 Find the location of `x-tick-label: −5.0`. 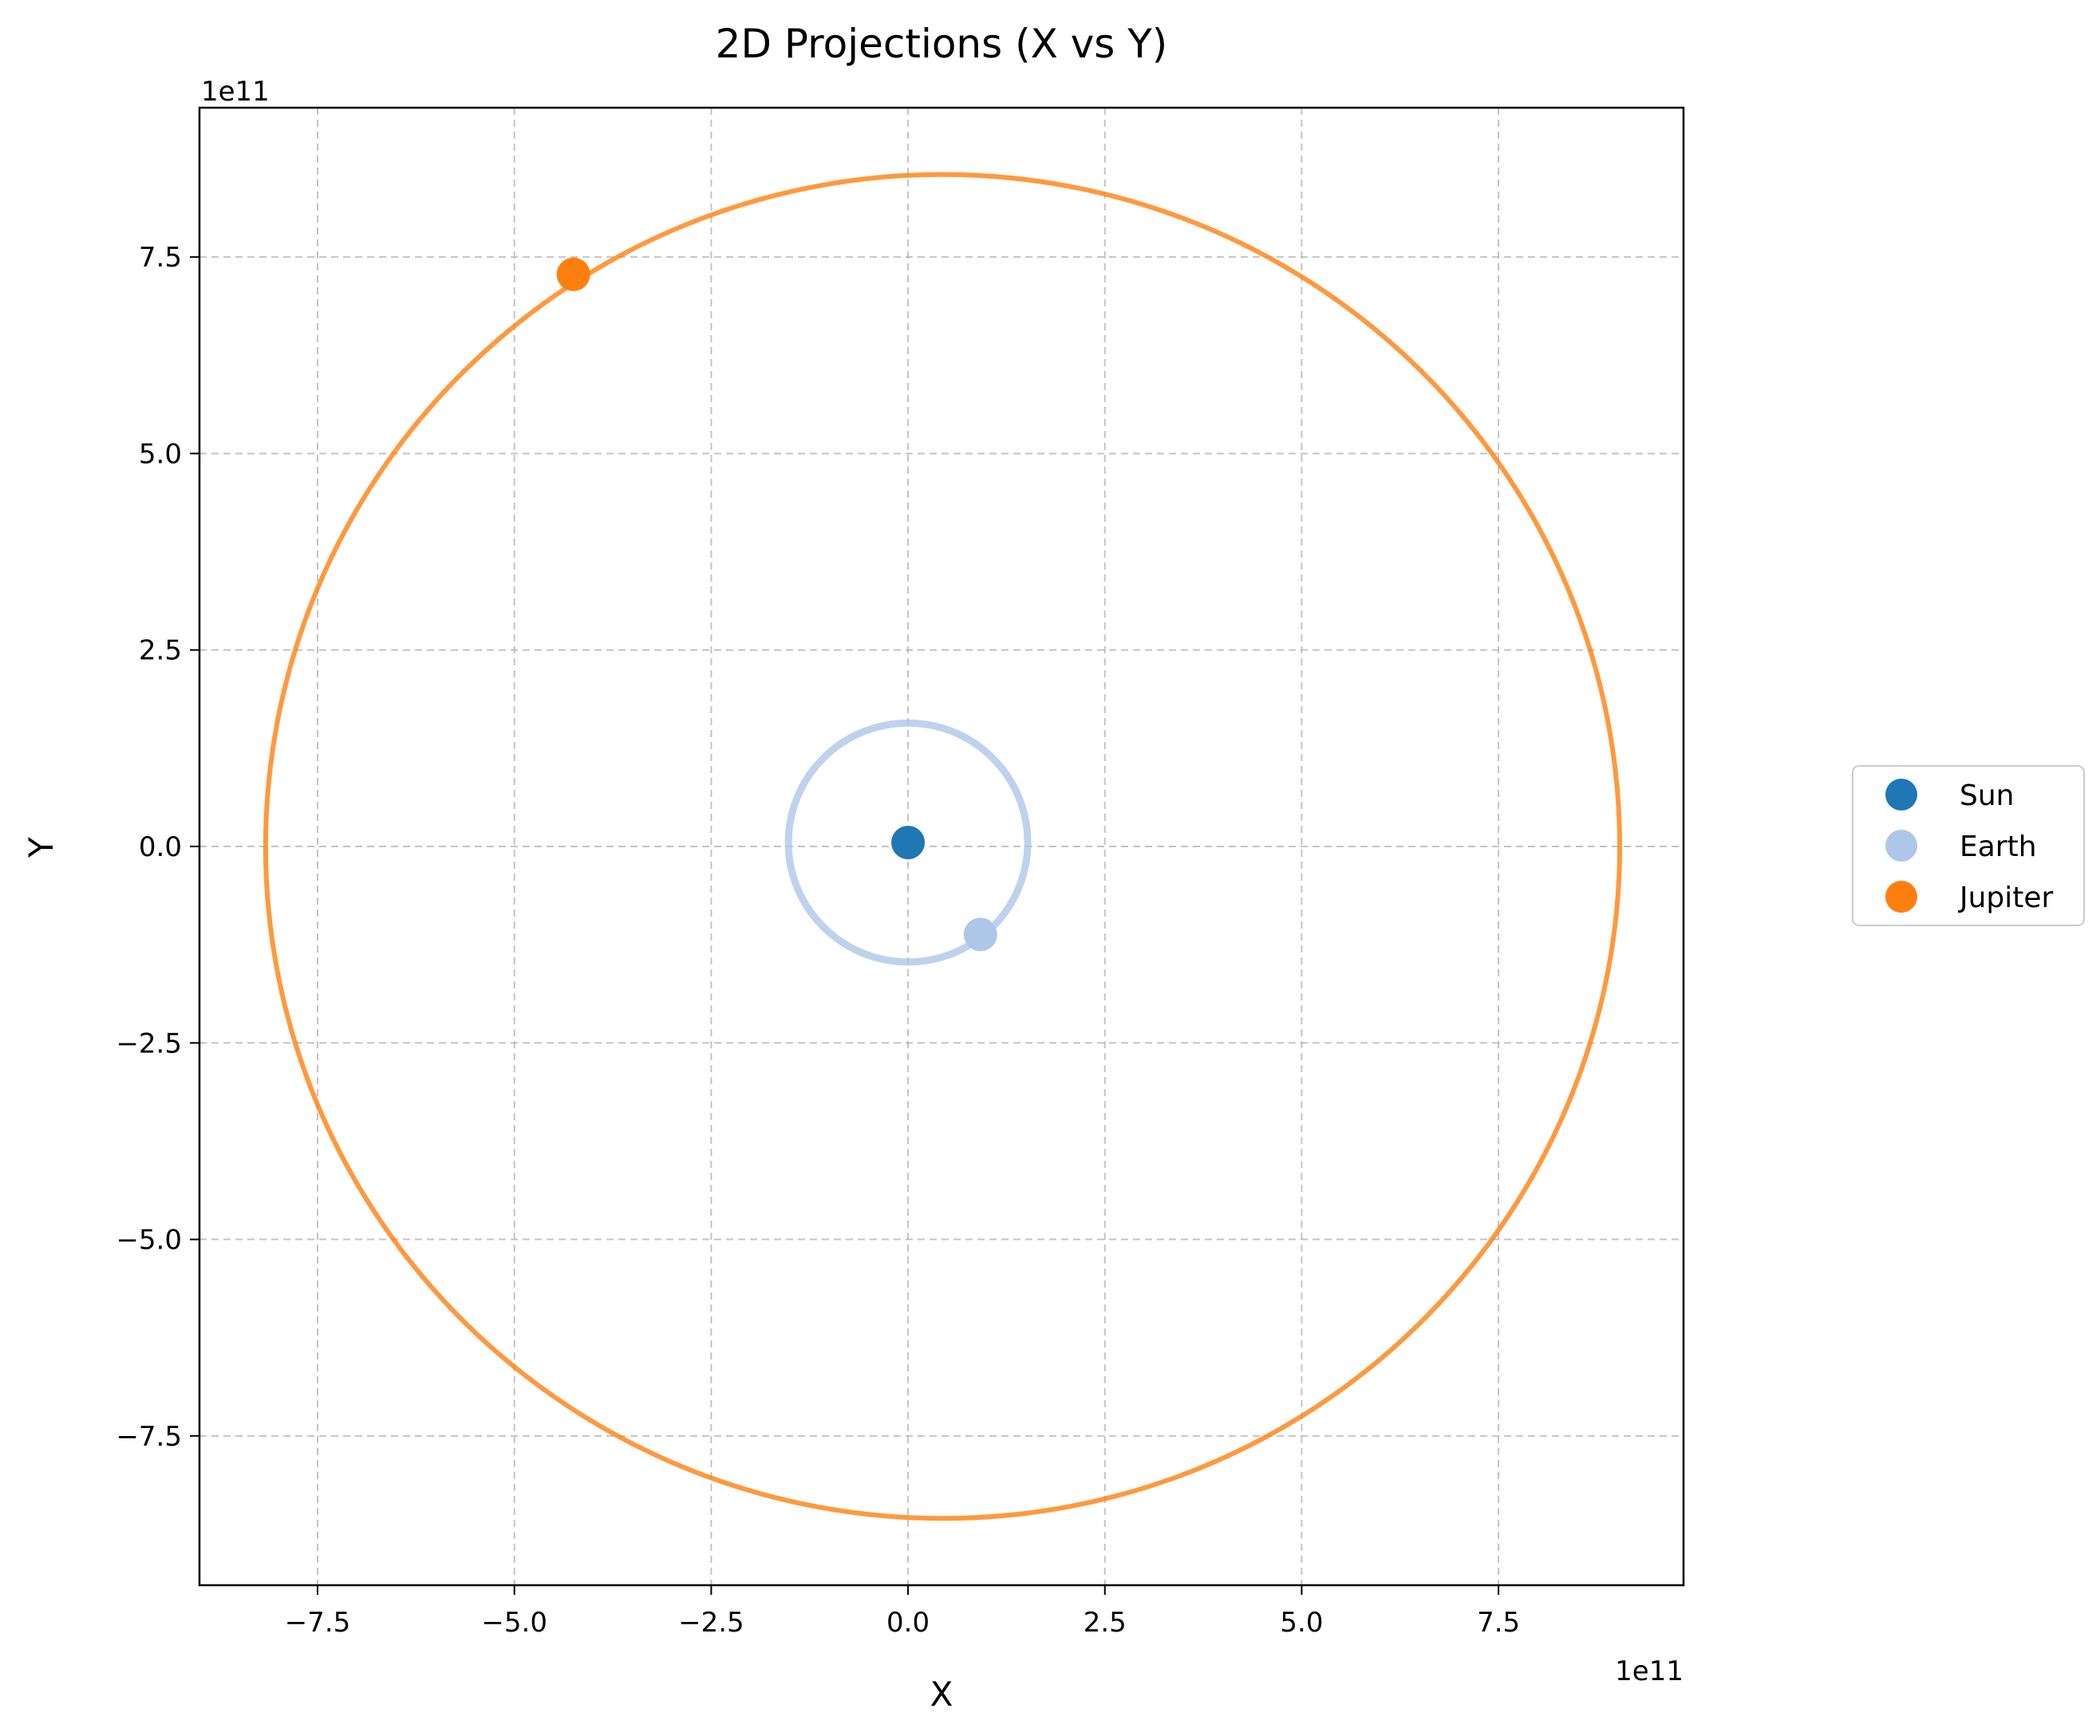

x-tick-label: −5.0 is located at coordinates (514, 1623).